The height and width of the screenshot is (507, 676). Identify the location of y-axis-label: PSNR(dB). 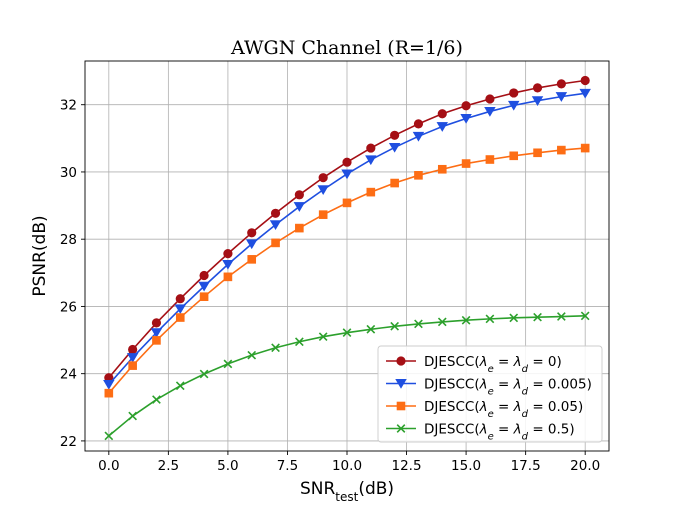
(40, 255).